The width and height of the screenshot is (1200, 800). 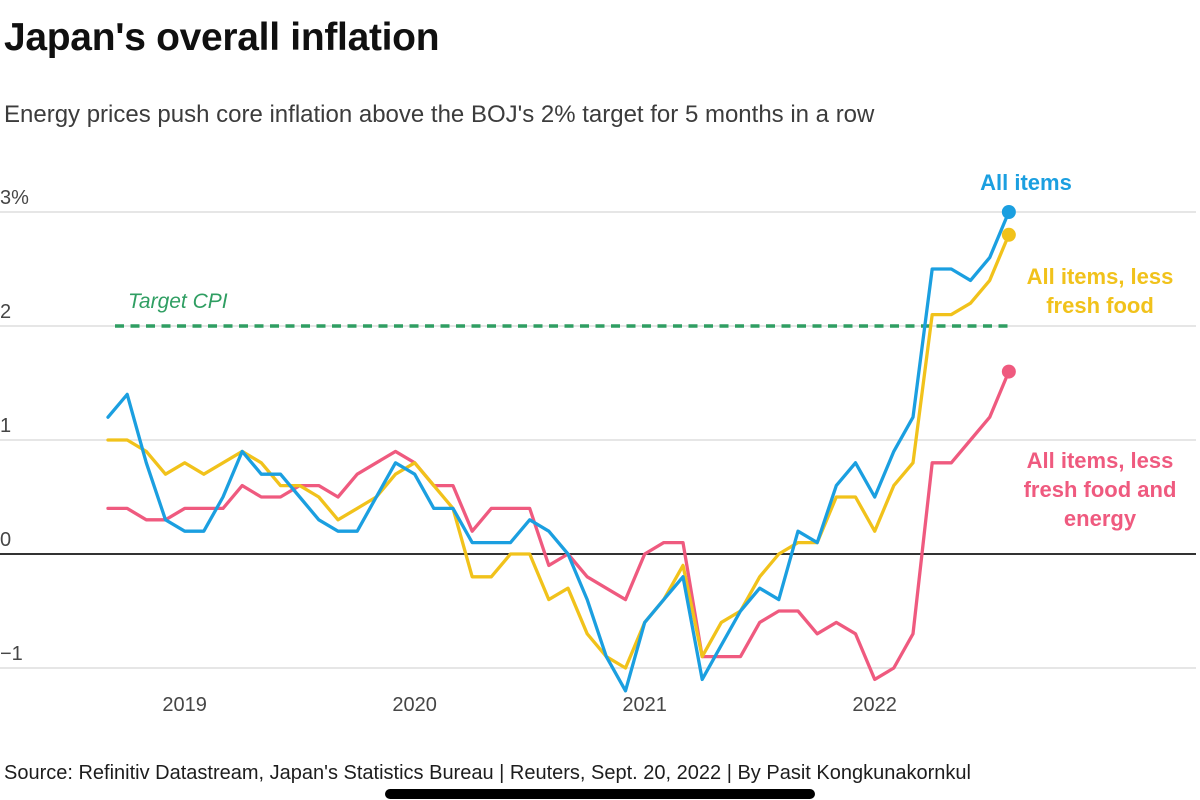 What do you see at coordinates (5, 312) in the screenshot?
I see `y-tick-label: 2` at bounding box center [5, 312].